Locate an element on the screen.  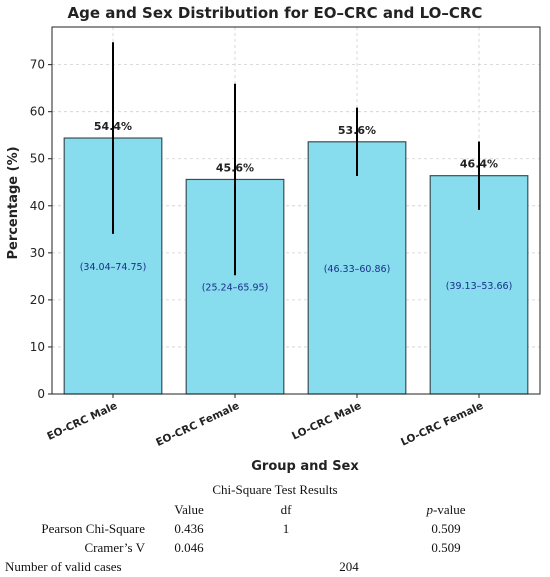
ci-label: (25.24–65.95) is located at coordinates (235, 288).